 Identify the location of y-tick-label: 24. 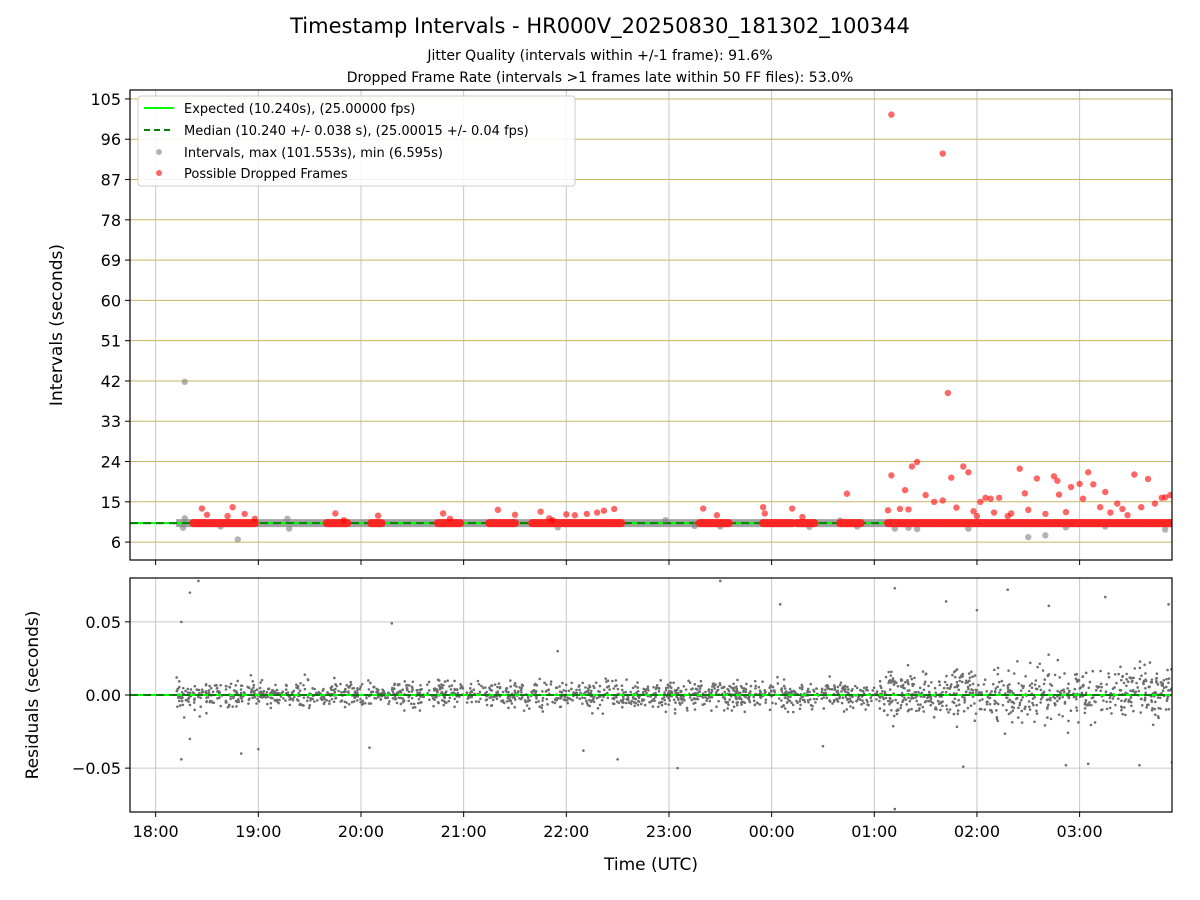
(111, 462).